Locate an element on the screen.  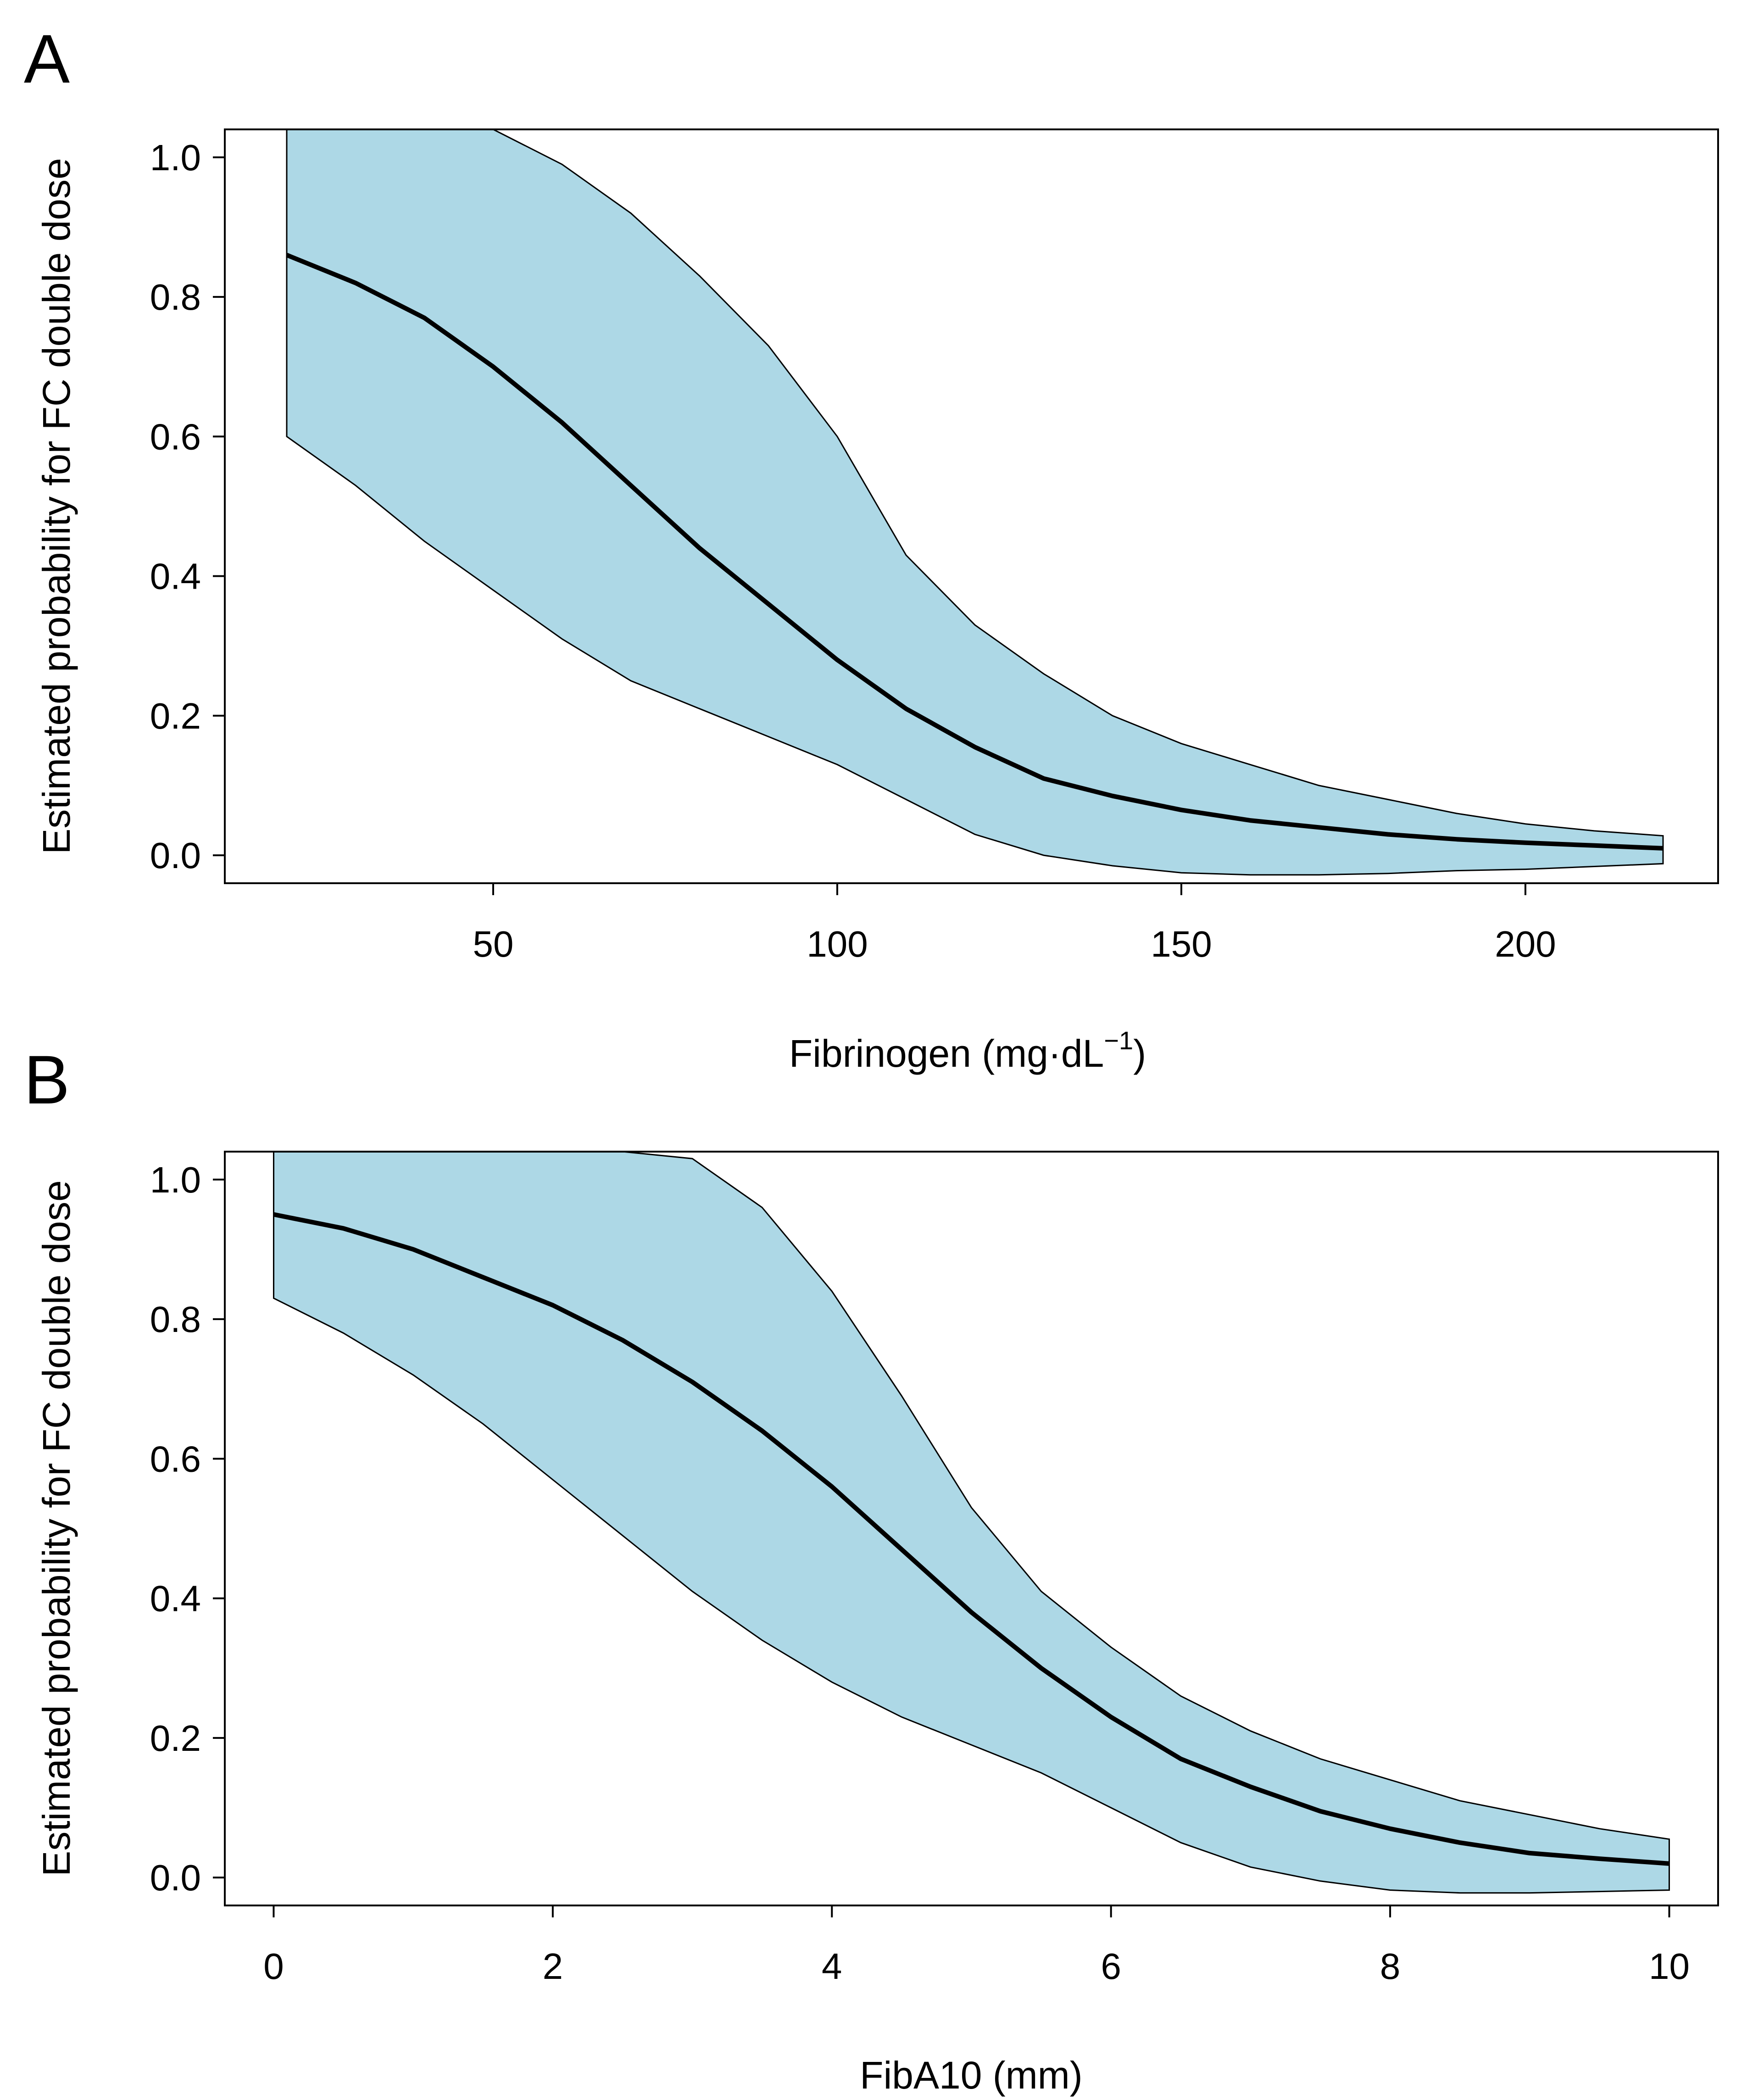
panel-a-x-axis-title-close: ) is located at coordinates (1139, 1053).